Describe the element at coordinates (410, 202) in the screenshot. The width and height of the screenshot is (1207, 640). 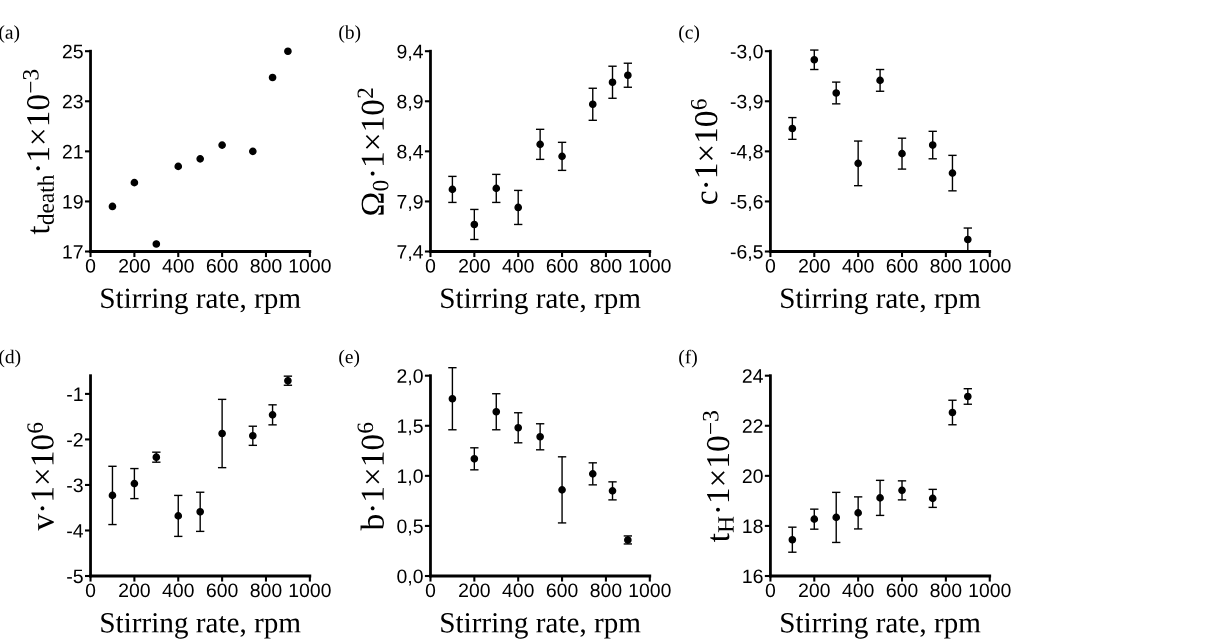
I see `y-tick-label: 7,9` at that location.